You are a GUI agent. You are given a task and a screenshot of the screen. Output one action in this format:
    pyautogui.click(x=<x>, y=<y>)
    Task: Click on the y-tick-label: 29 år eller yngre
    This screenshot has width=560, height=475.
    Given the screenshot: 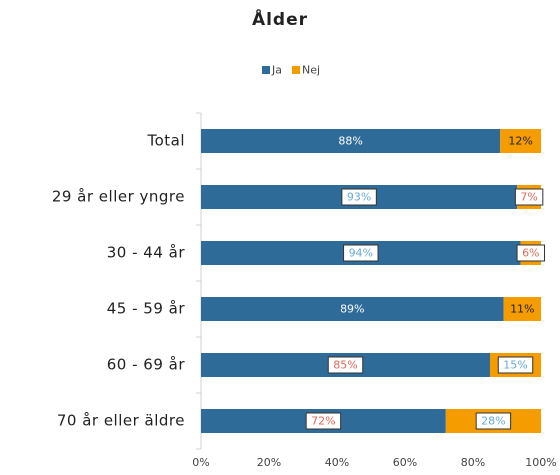 What is the action you would take?
    pyautogui.click(x=118, y=197)
    